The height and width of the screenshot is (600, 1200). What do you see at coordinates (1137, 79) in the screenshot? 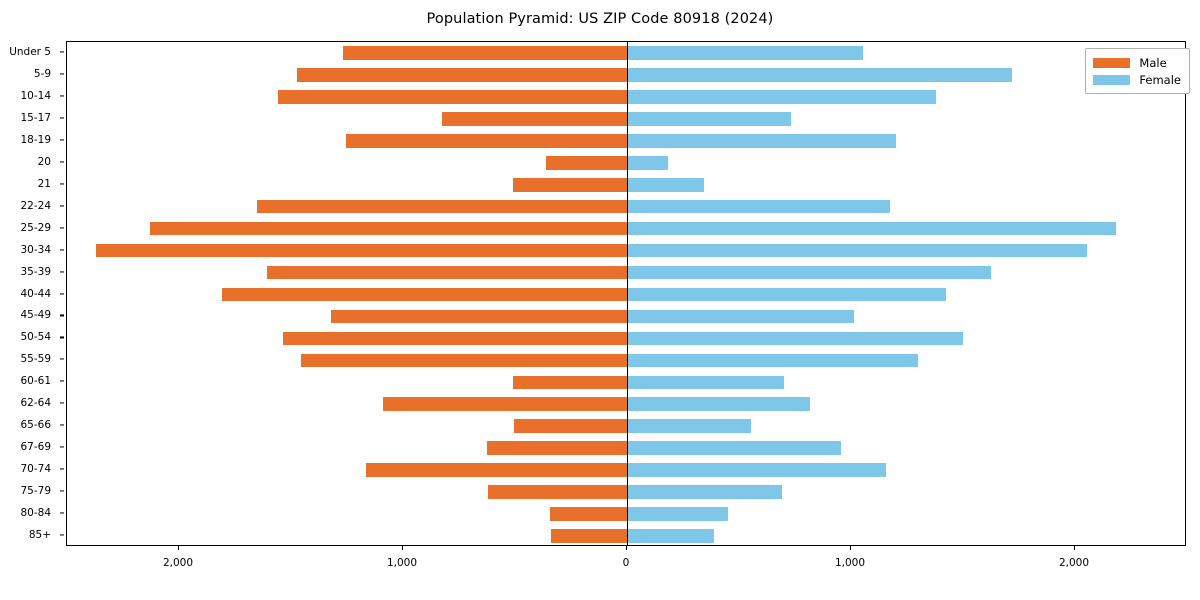
I see `legend-item-female: Female` at bounding box center [1137, 79].